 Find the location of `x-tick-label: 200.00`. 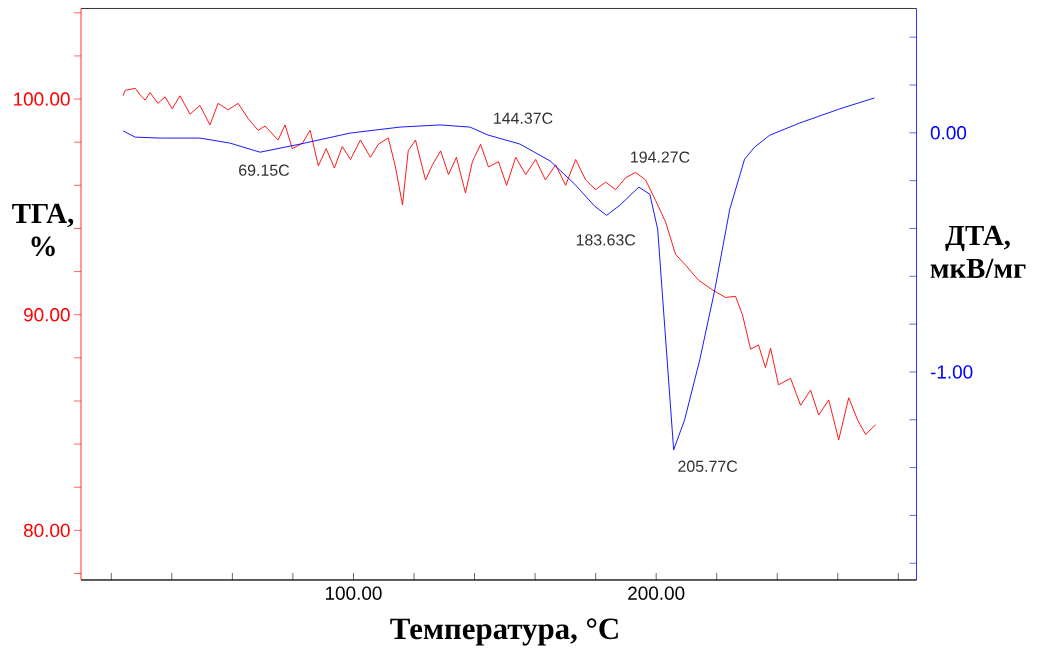

x-tick-label: 200.00 is located at coordinates (656, 593).